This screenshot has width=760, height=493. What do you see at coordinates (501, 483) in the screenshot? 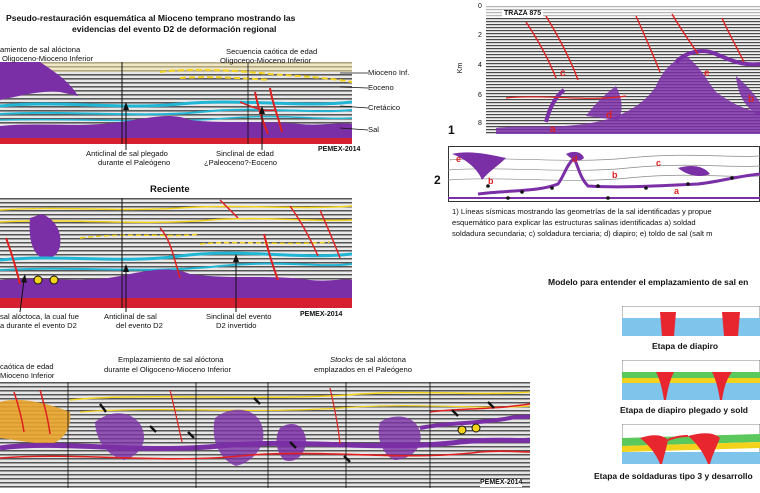
I see `bottom-credit: PEMEX-2014` at bounding box center [501, 483].